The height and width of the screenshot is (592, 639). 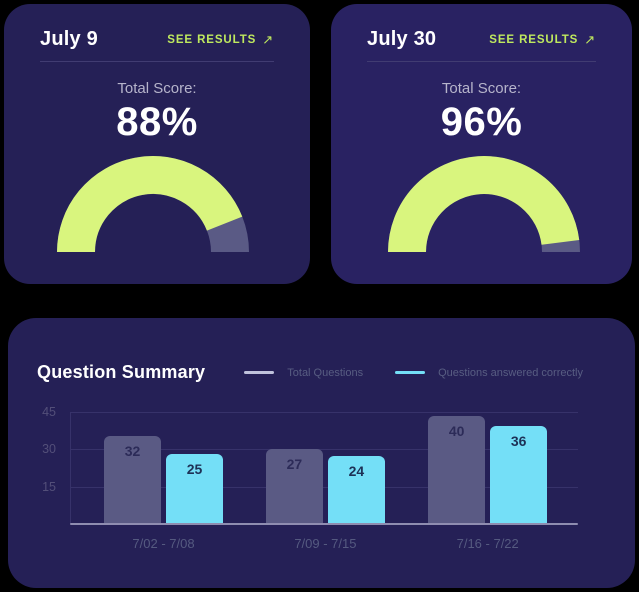 I want to click on bar-total: 32, so click(x=132, y=480).